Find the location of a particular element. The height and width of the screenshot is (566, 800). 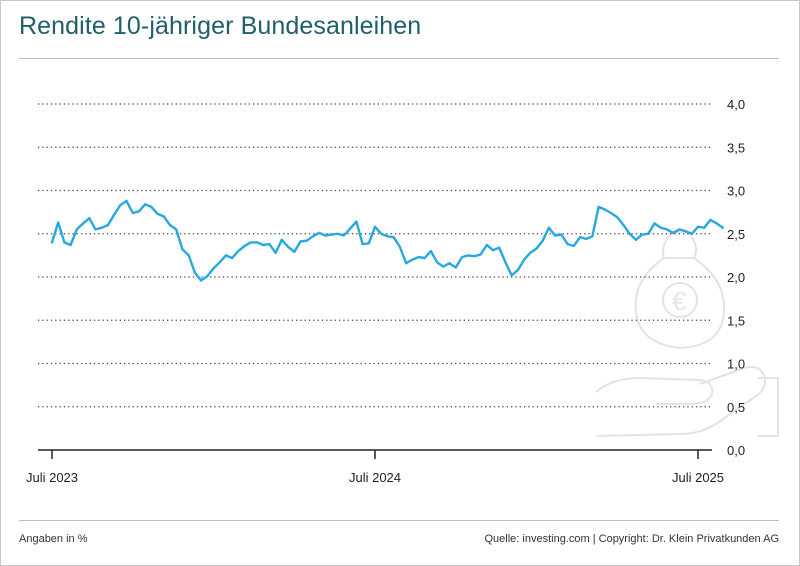

unit-note: Angaben in % is located at coordinates (53, 539).